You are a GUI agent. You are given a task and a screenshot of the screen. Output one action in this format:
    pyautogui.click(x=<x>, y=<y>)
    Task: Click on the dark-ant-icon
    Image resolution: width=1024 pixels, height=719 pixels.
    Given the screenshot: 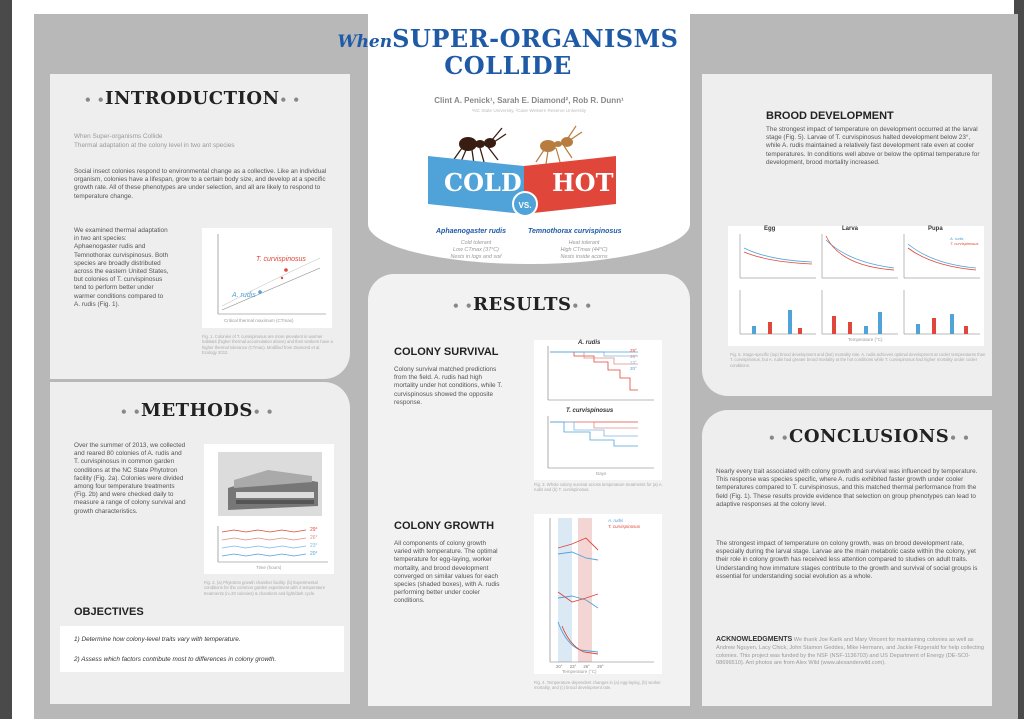 What is the action you would take?
    pyautogui.click(x=479, y=146)
    